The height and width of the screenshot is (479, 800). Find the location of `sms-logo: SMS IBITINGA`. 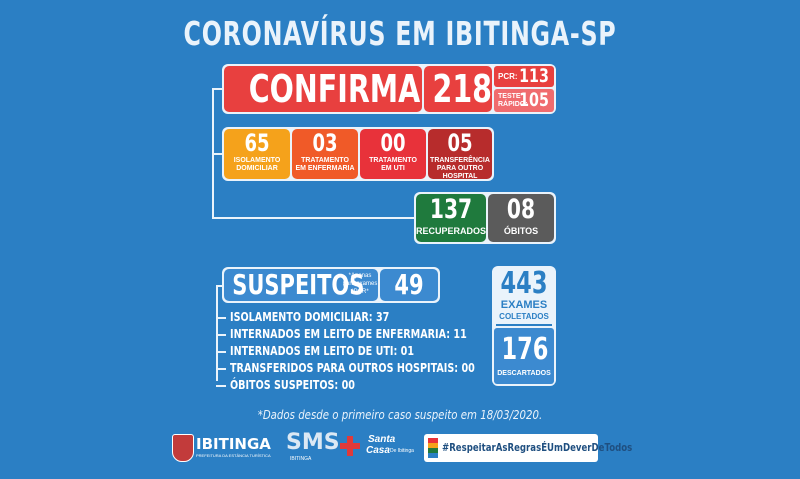

sms-logo: SMS IBITINGA is located at coordinates (313, 448).